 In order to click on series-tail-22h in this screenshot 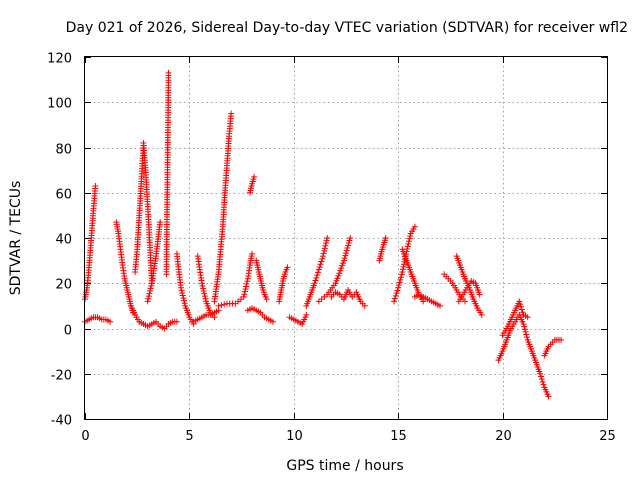, I will do `click(553, 347)`.